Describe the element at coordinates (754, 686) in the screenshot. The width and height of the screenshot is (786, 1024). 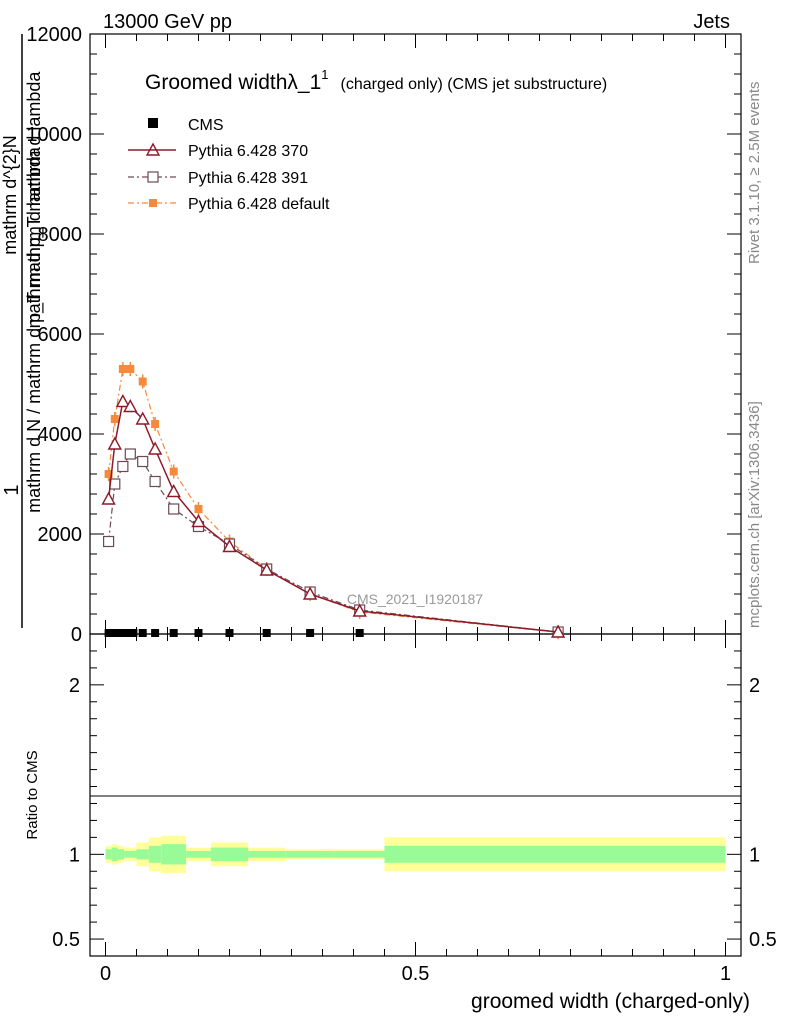
I see `ratio-tick-label-right: 2` at that location.